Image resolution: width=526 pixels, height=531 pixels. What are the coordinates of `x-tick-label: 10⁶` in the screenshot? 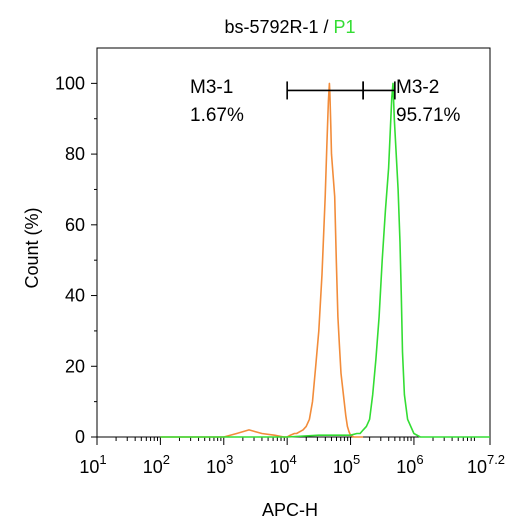 It's located at (409, 464).